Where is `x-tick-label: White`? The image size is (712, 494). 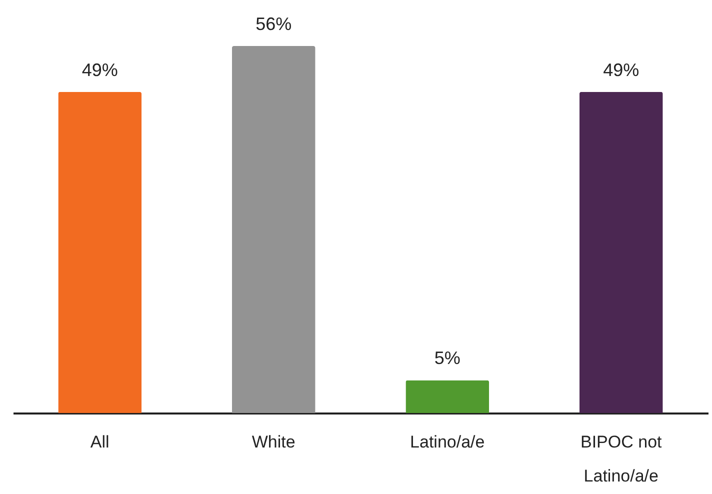
x-tick-label: White is located at coordinates (274, 442).